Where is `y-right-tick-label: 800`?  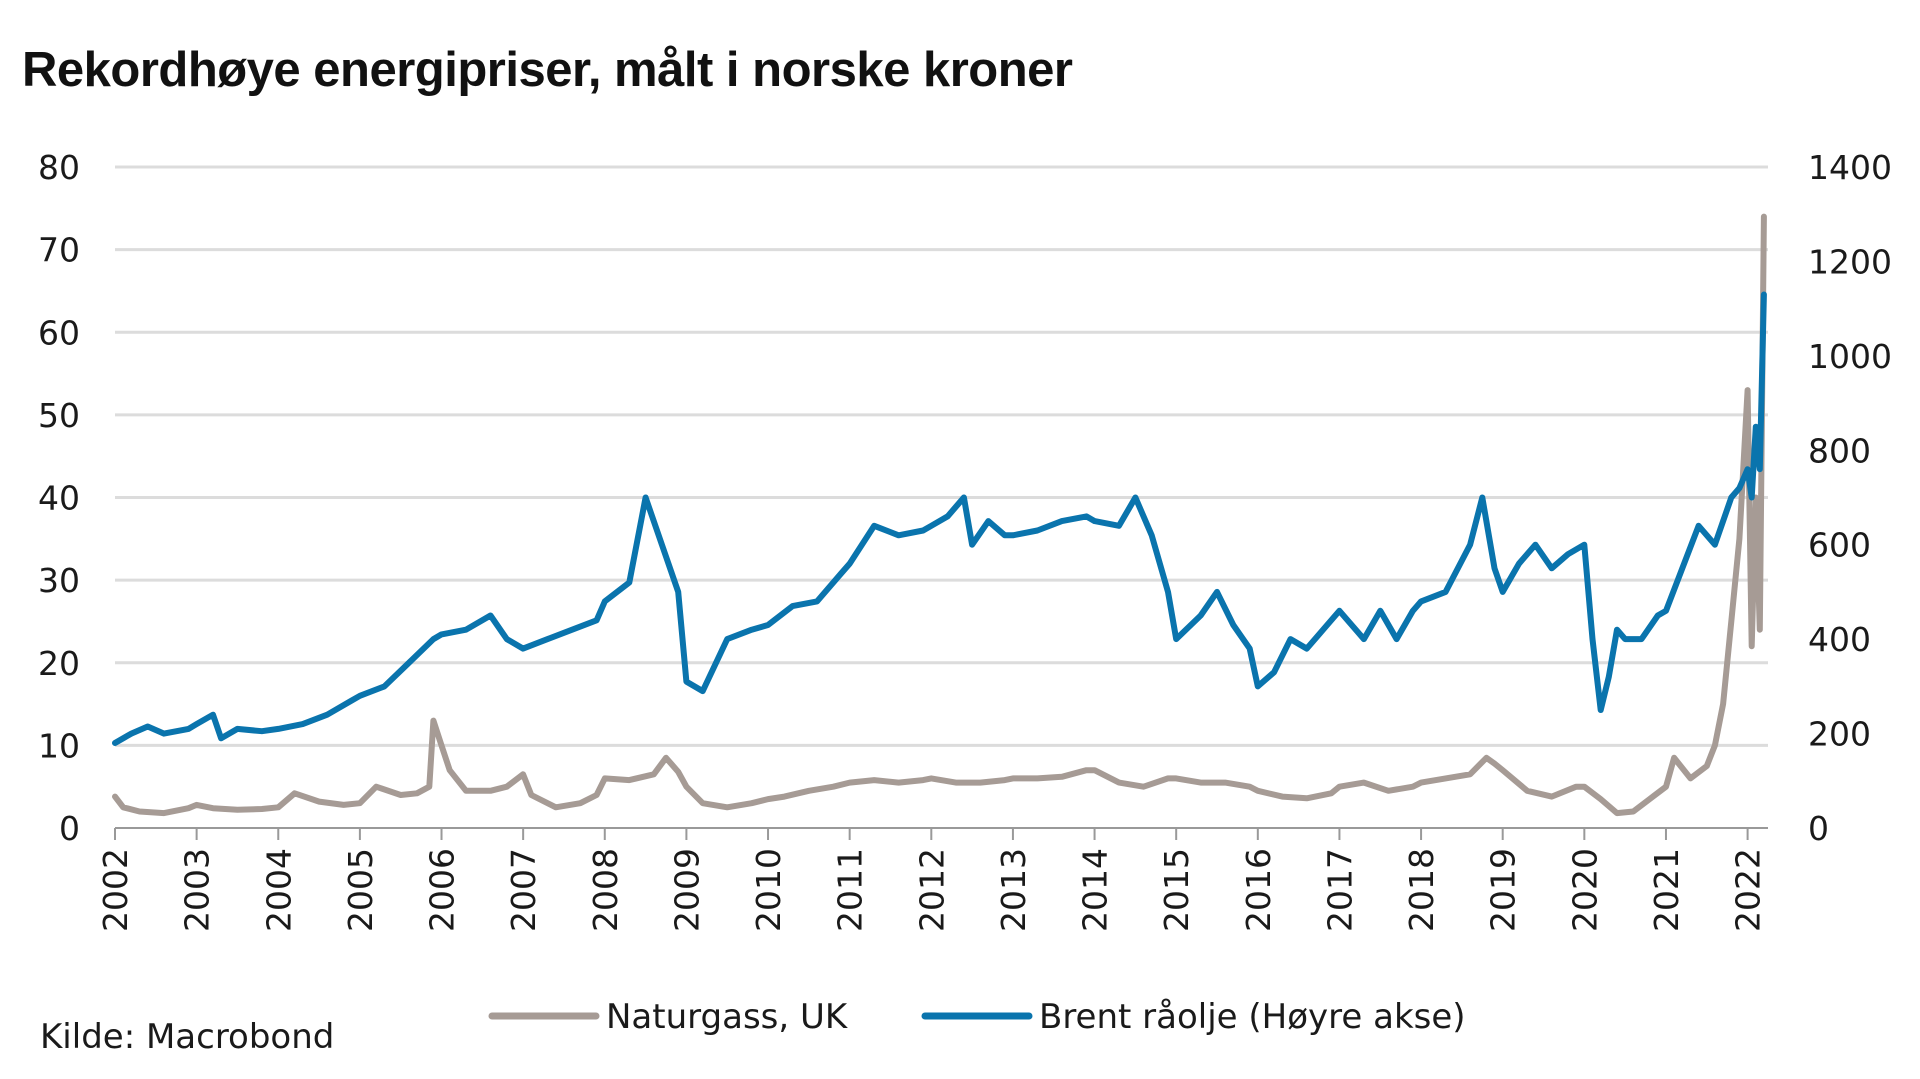 y-right-tick-label: 800 is located at coordinates (1839, 450).